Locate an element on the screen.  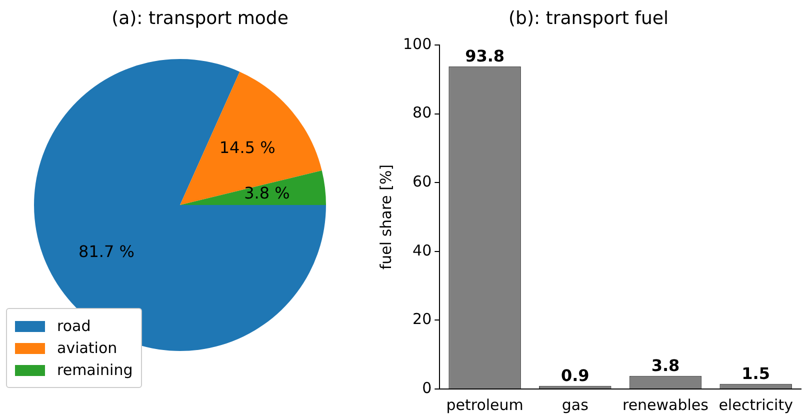
data-label: 93.8 is located at coordinates (485, 56).